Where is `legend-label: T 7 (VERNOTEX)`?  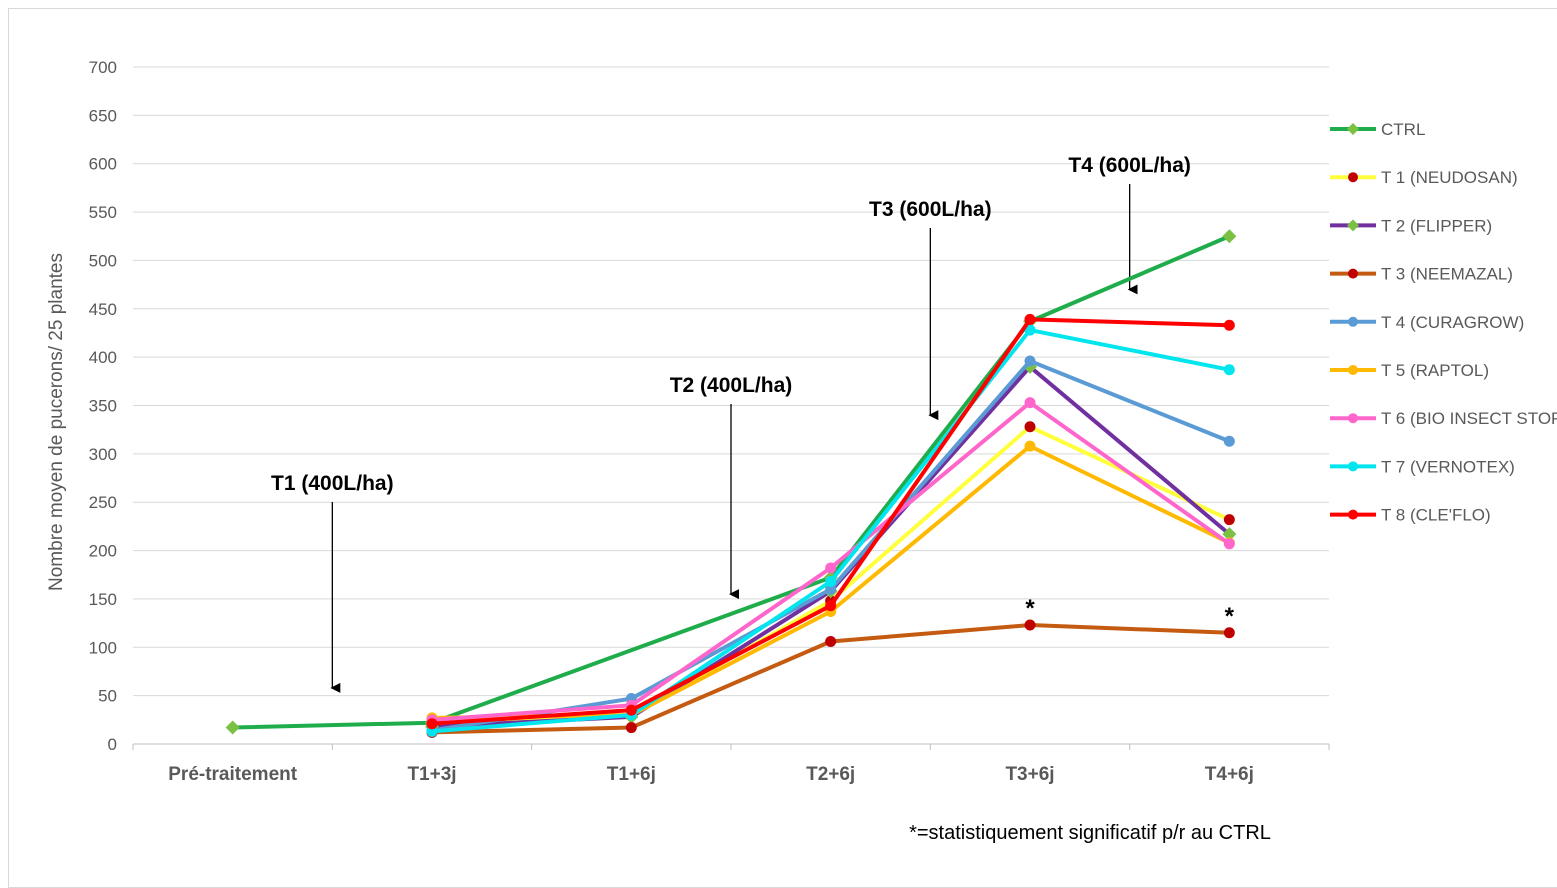 legend-label: T 7 (VERNOTEX) is located at coordinates (1448, 466).